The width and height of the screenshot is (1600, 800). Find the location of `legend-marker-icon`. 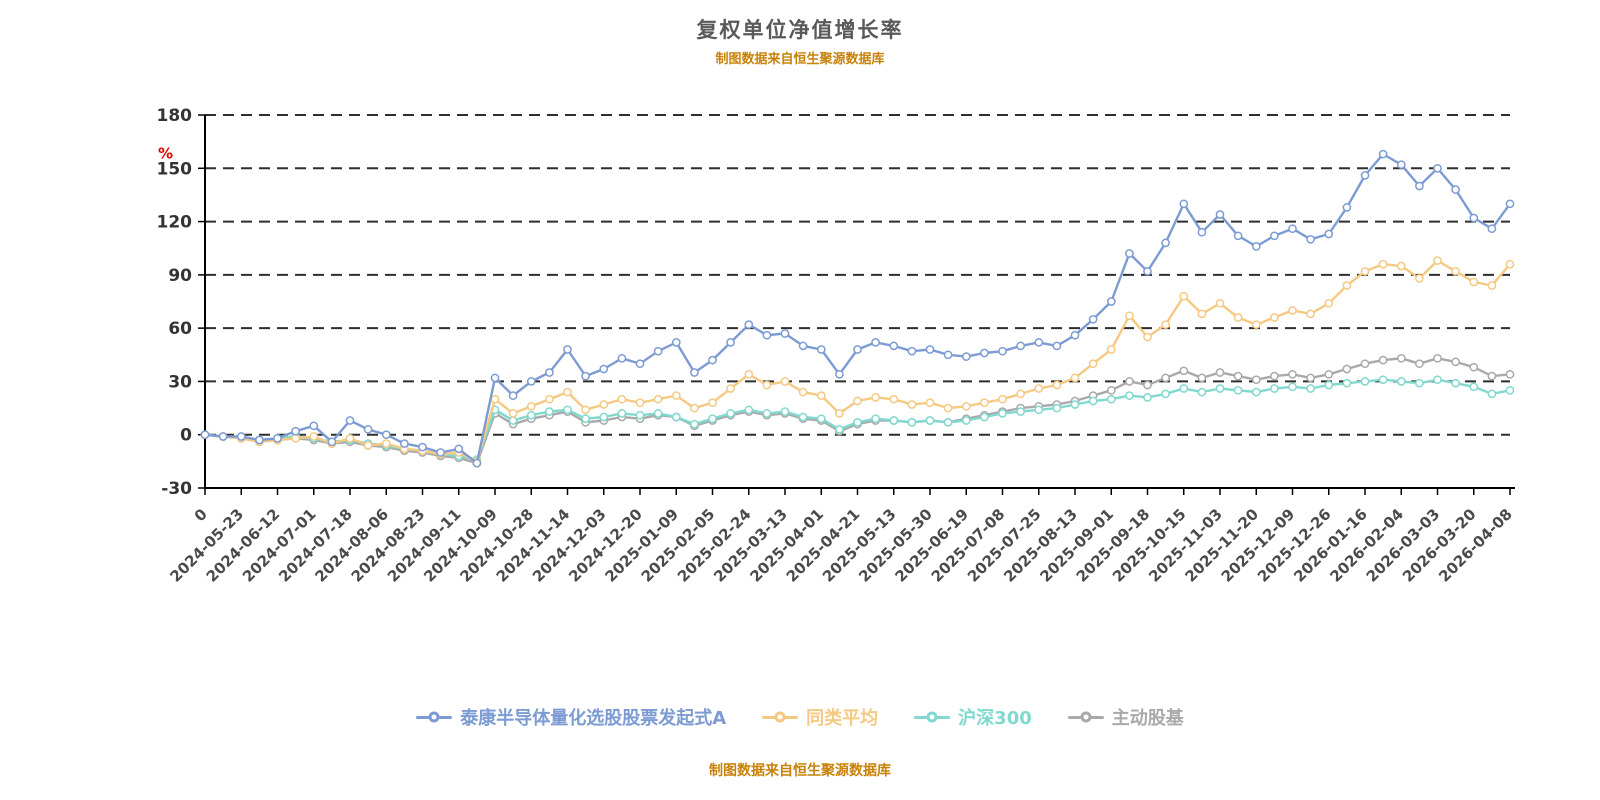

legend-marker-icon is located at coordinates (434, 717).